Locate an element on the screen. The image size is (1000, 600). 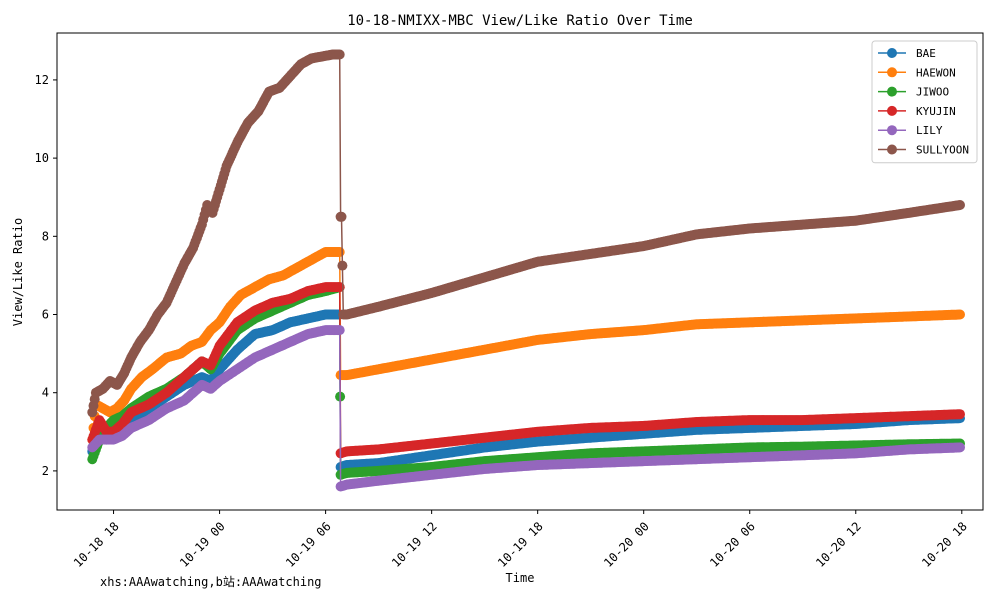
legend-item-jiwoo: JIWOO is located at coordinates (913, 92).